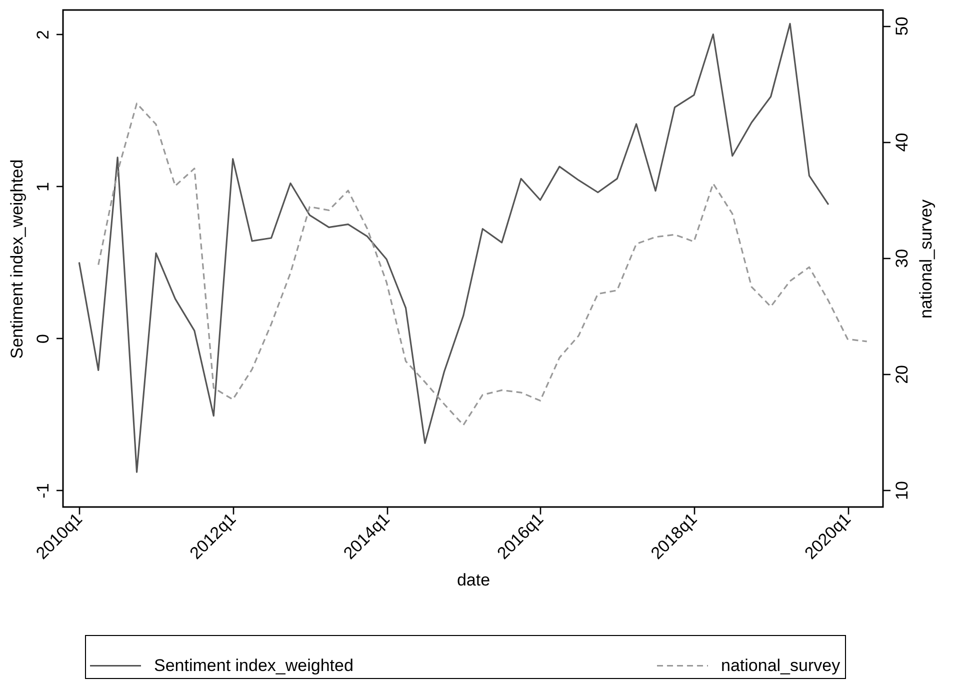 The width and height of the screenshot is (974, 691). What do you see at coordinates (43, 339) in the screenshot?
I see `y-tick-label: 0` at bounding box center [43, 339].